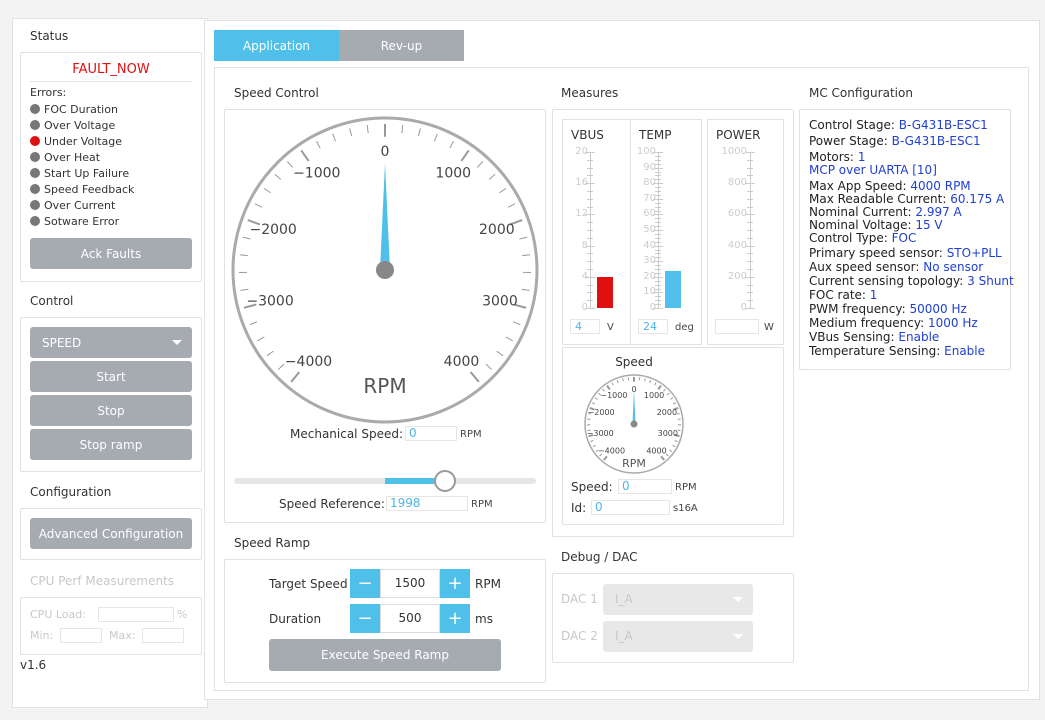 The image size is (1045, 720). Describe the element at coordinates (843, 295) in the screenshot. I see `mc-config-row: FOC rate: 1` at that location.